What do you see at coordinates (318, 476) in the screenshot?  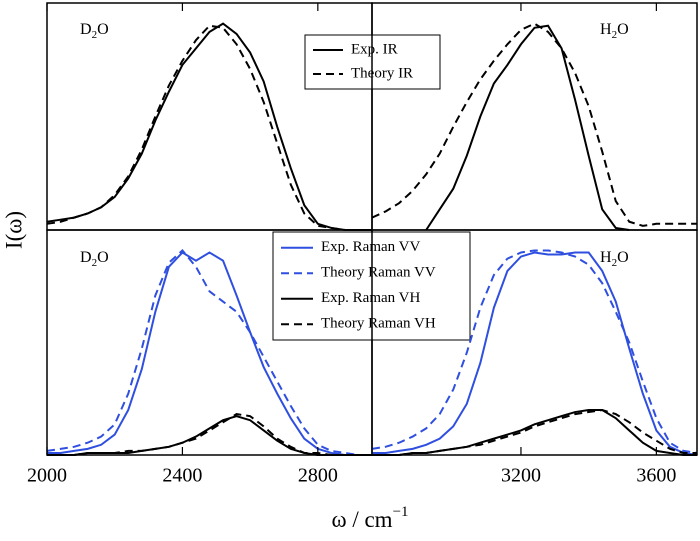 I see `x-tick-label: 2800` at bounding box center [318, 476].